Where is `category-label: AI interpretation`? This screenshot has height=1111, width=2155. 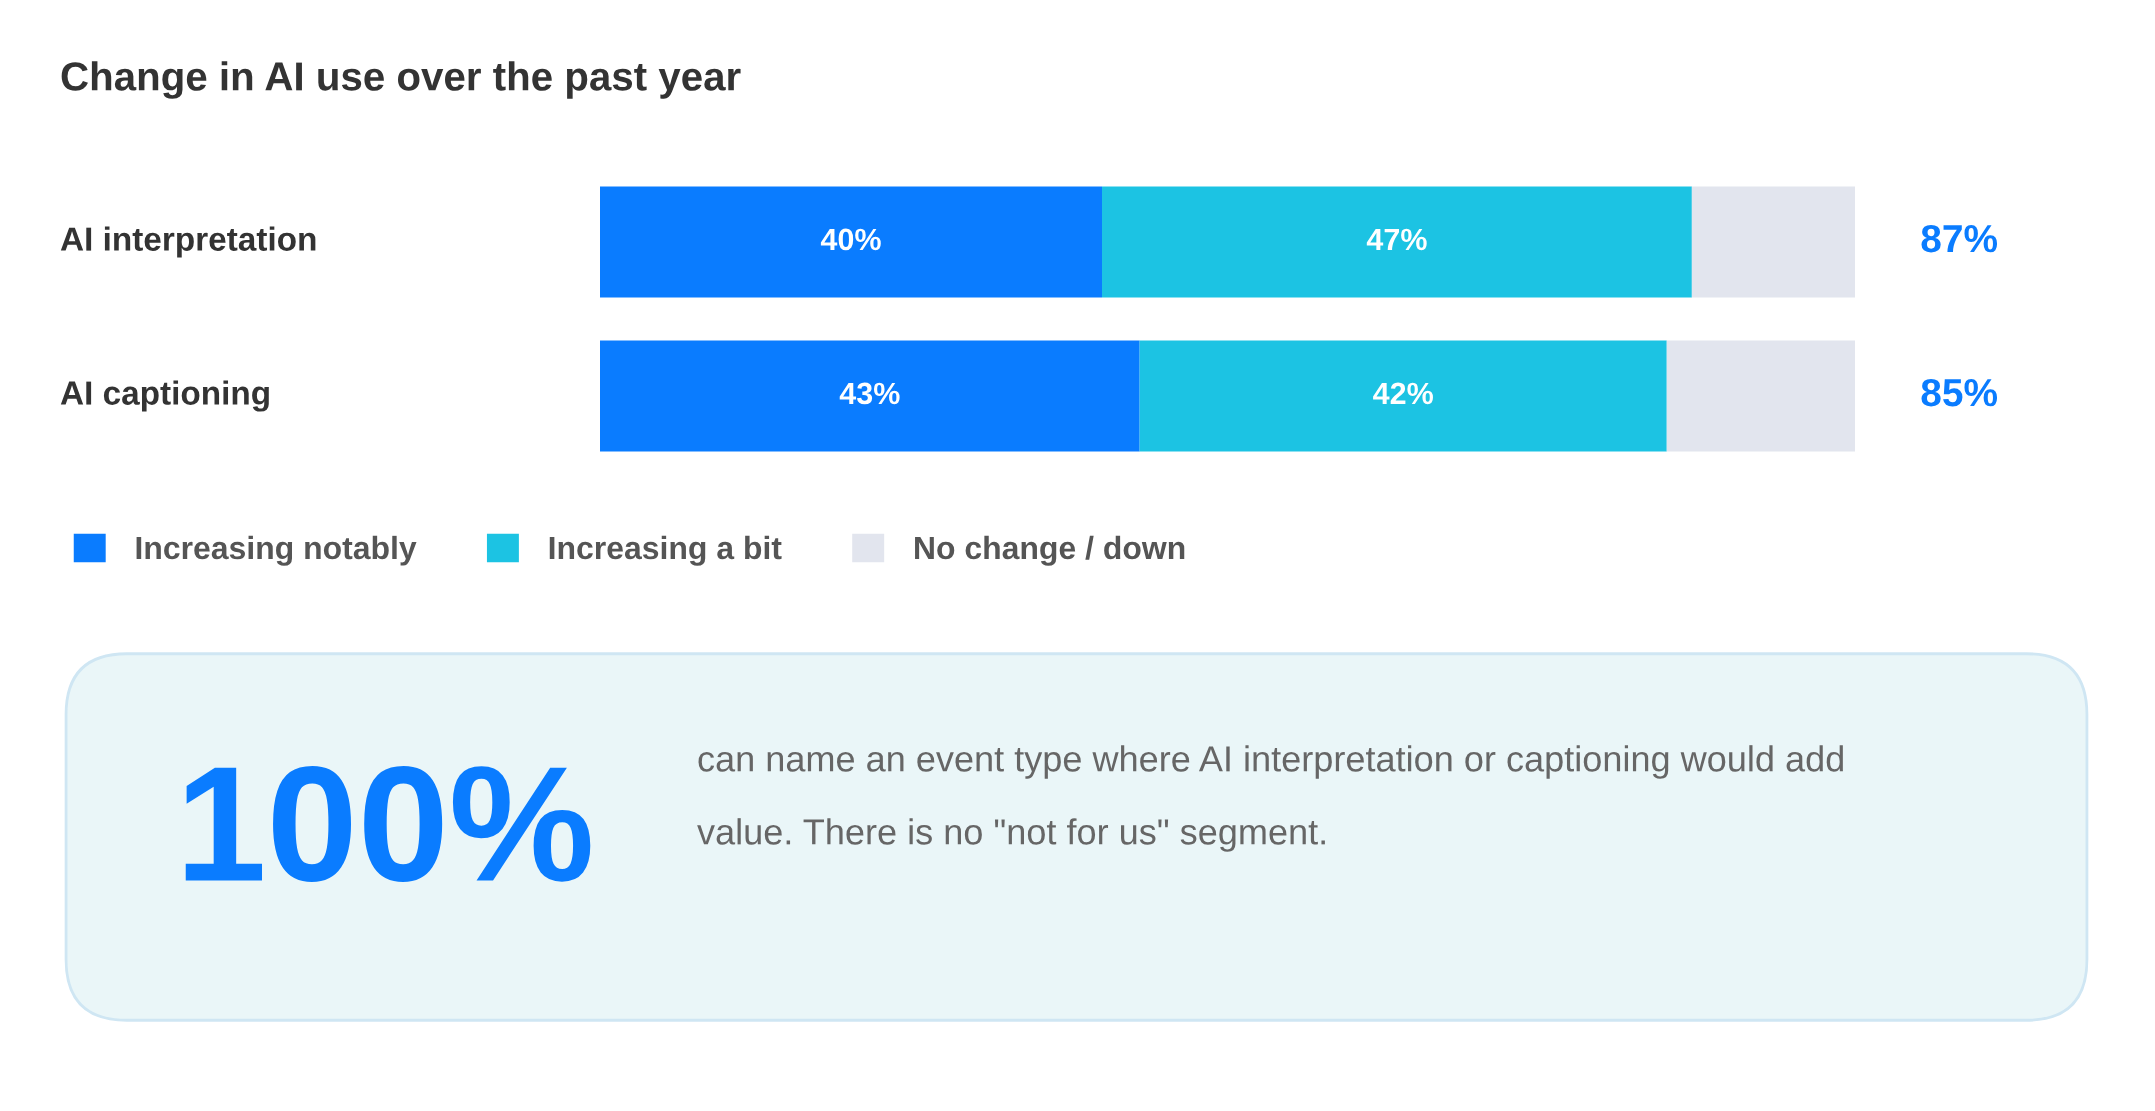
category-label: AI interpretation is located at coordinates (188, 242).